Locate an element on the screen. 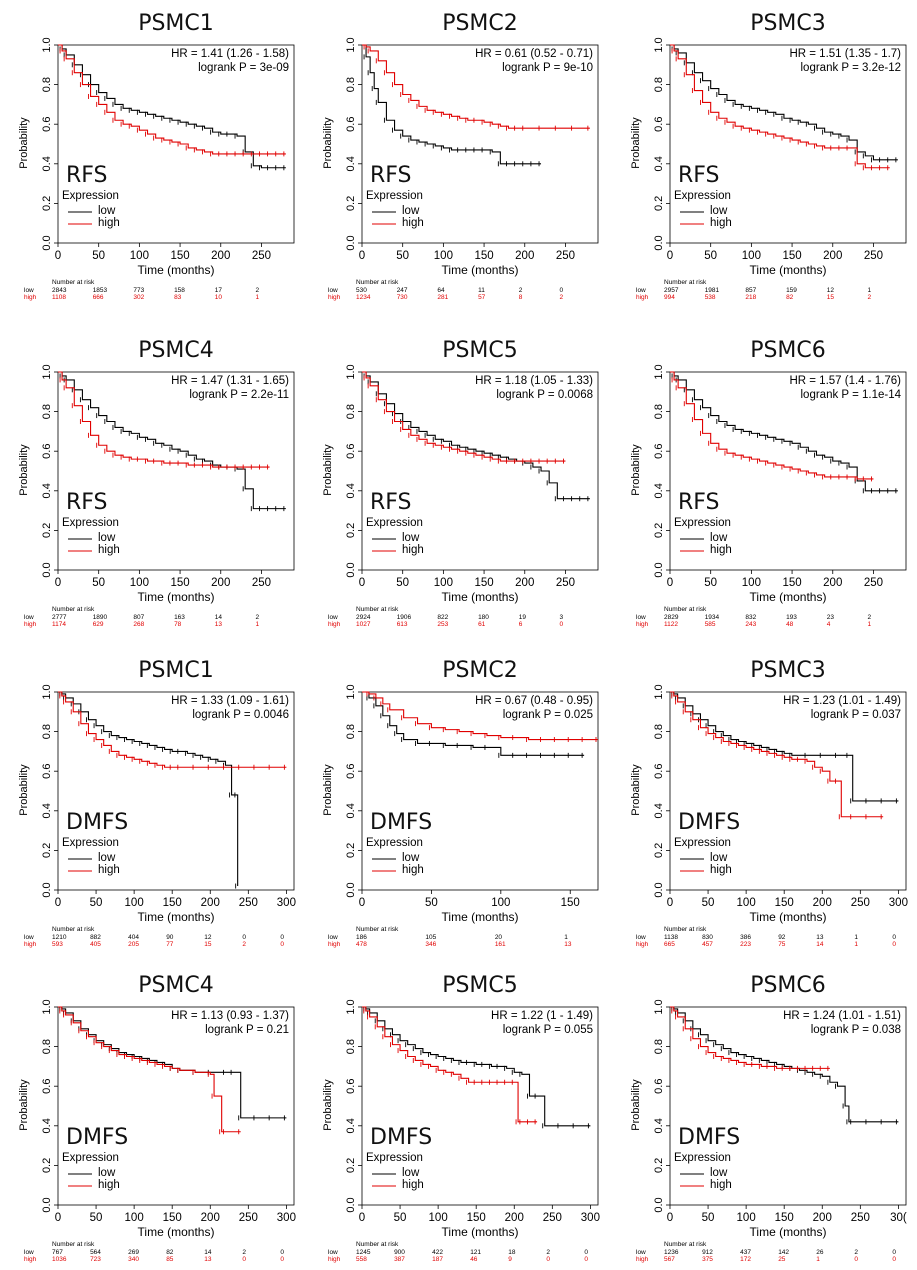 This screenshot has width=917, height=1270. risk-count-high: 4 is located at coordinates (828, 624).